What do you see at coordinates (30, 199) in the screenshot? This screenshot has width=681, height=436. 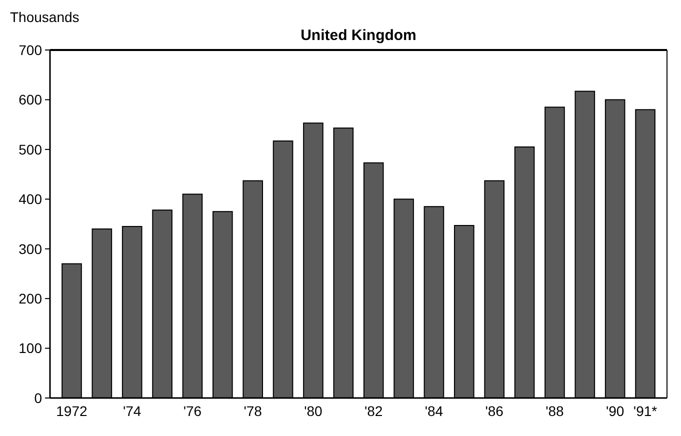 I see `y-tick-label: 400` at bounding box center [30, 199].